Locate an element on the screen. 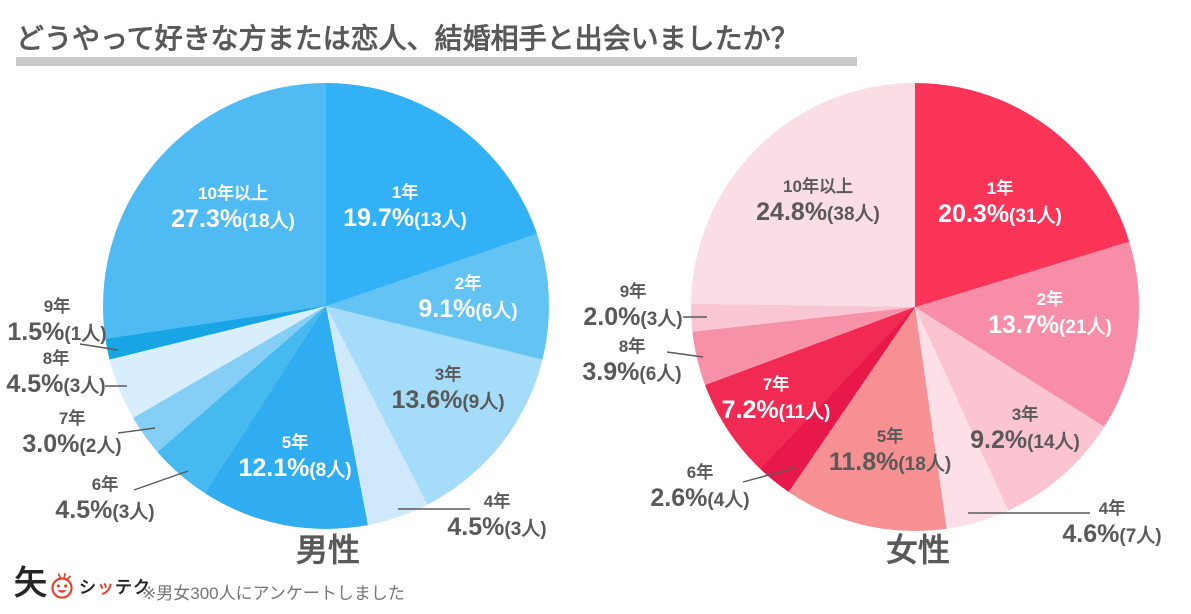 This screenshot has width=1191, height=614. pie-title-female: 女性 is located at coordinates (918, 550).